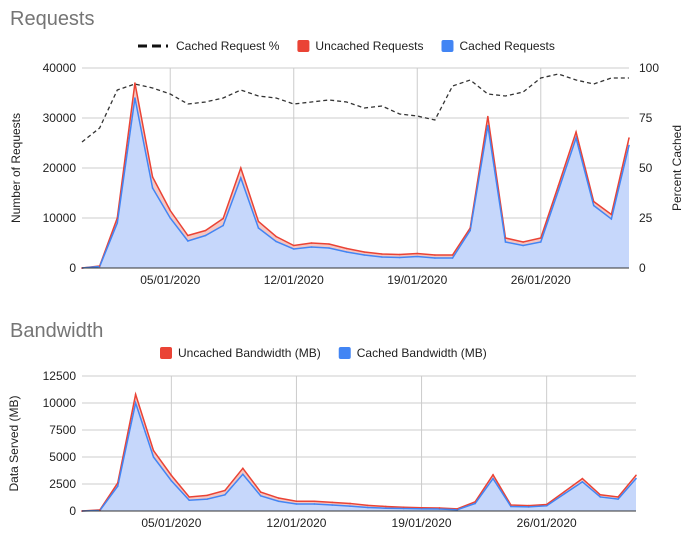 This screenshot has height=535, width=695. What do you see at coordinates (60, 376) in the screenshot?
I see `y-tick-label: 12500` at bounding box center [60, 376].